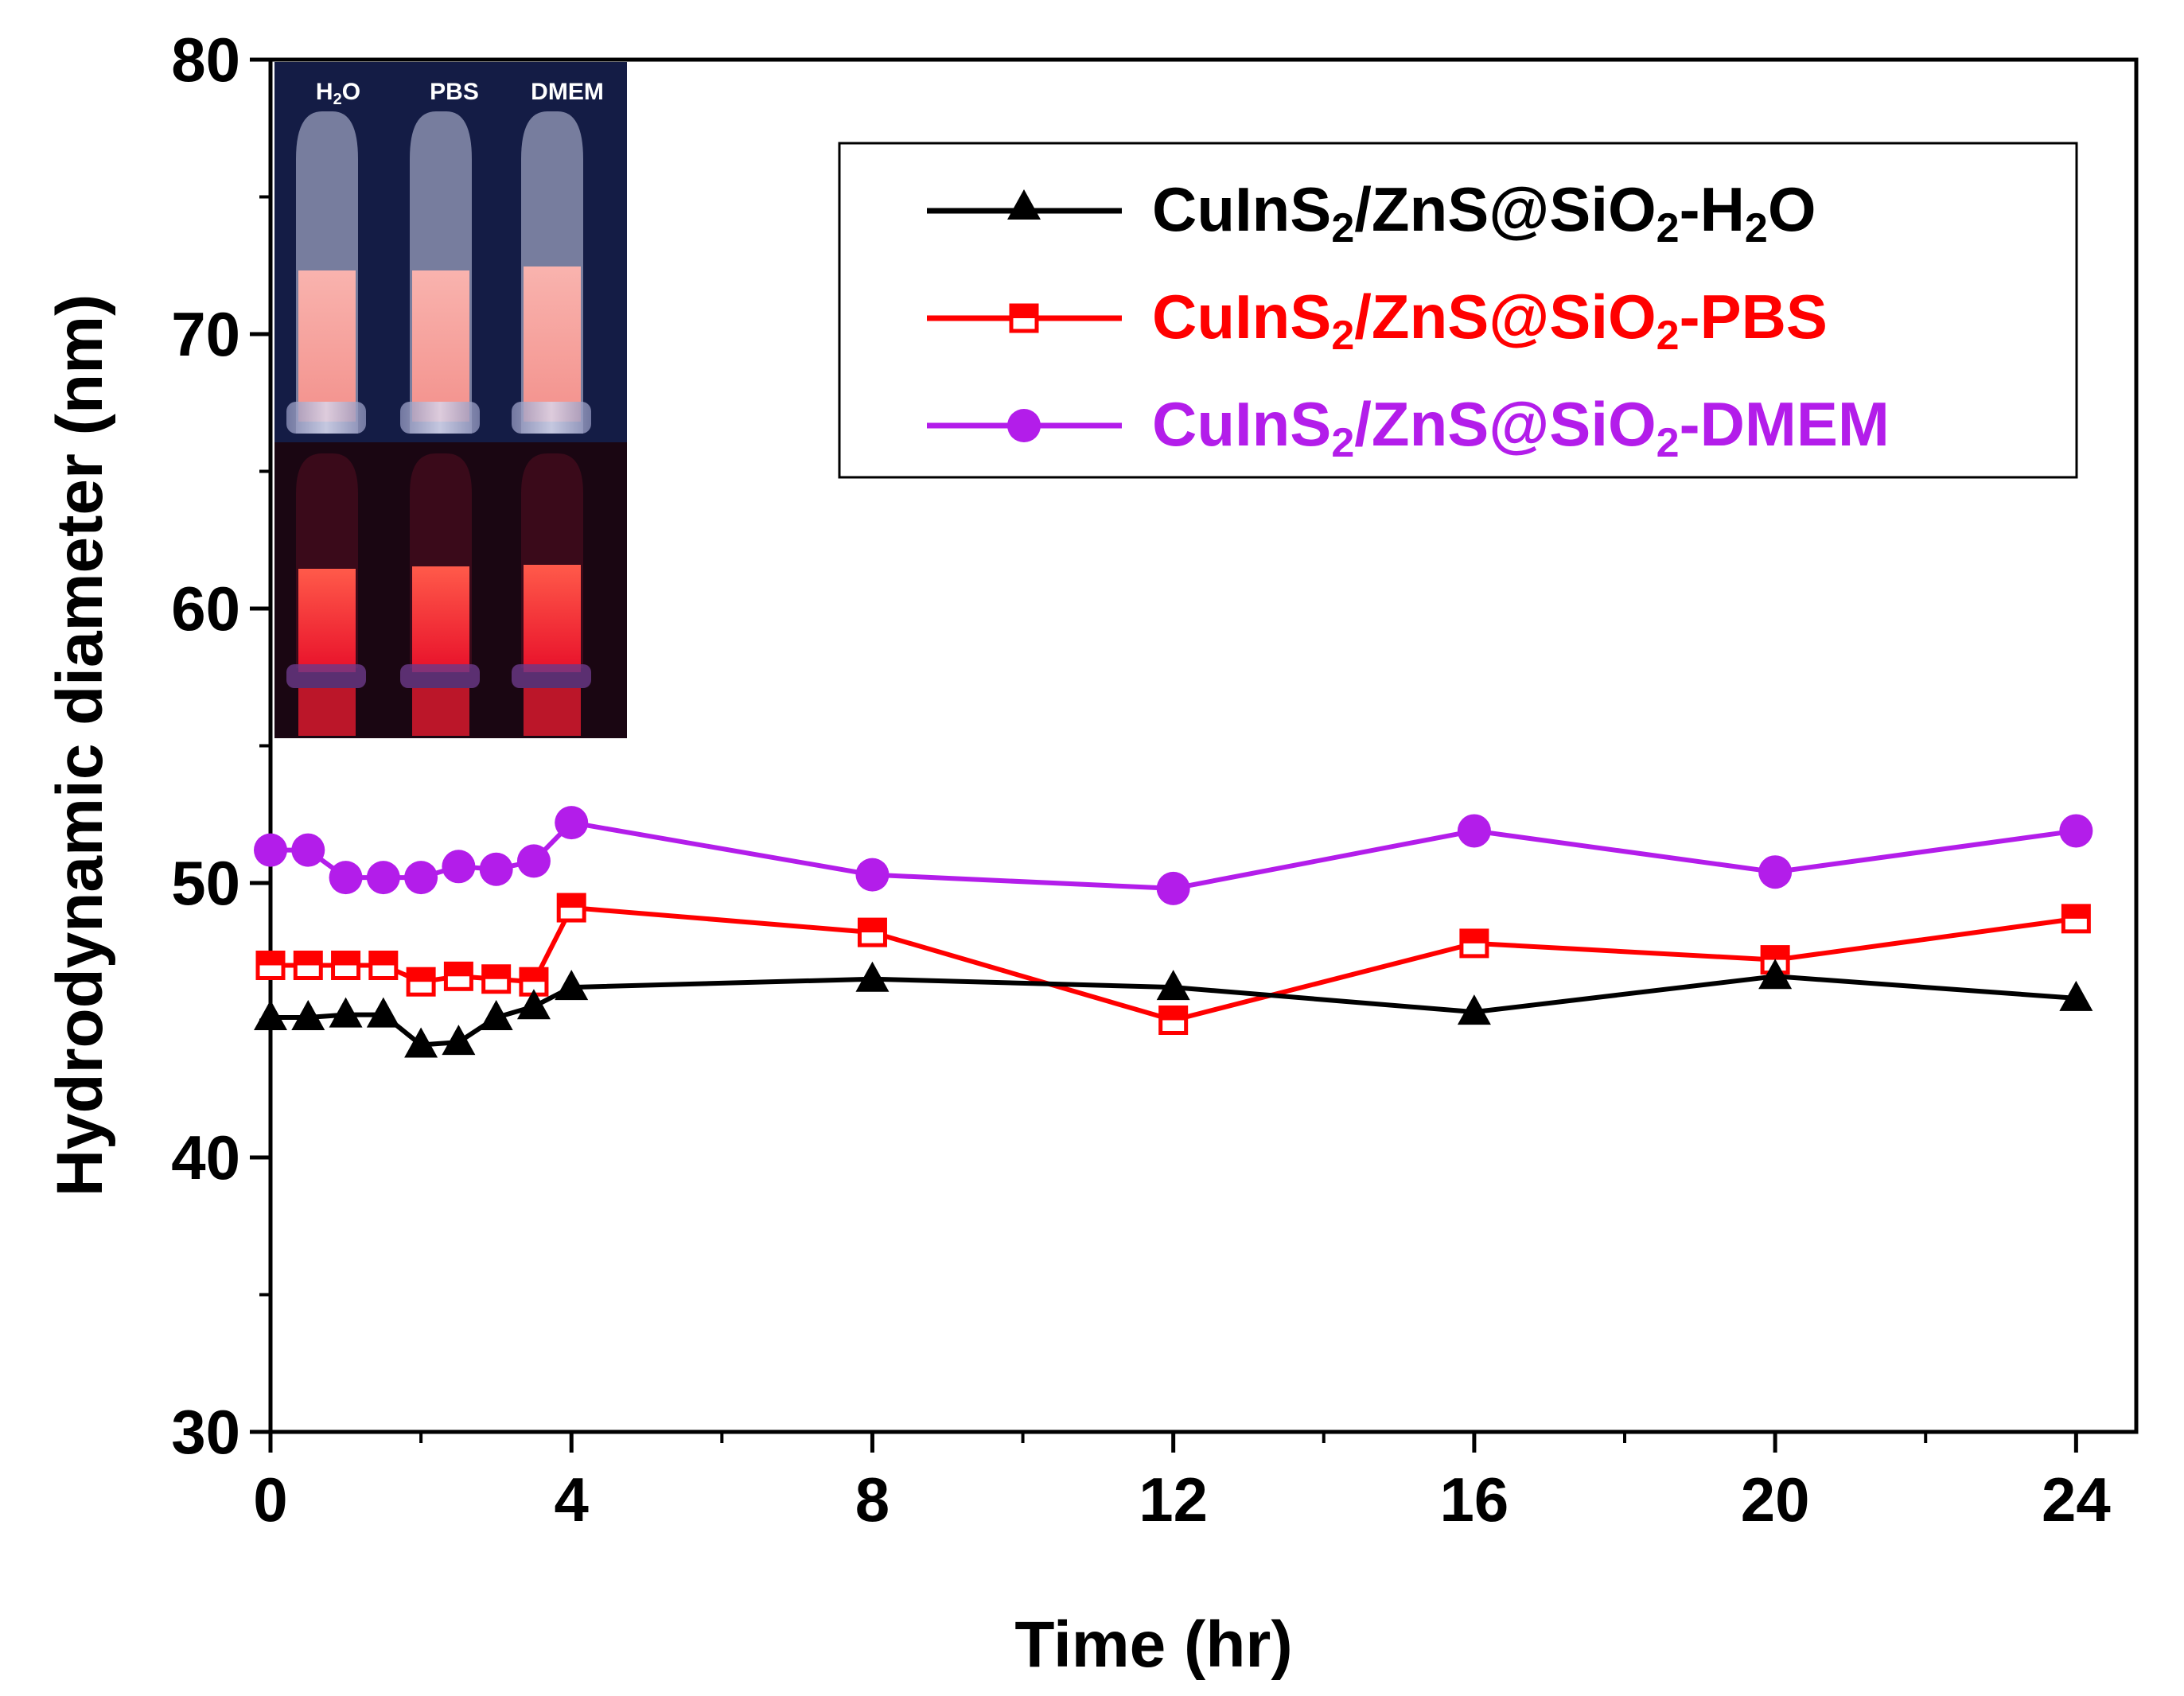 This screenshot has width=2184, height=1696. I want to click on tube-pbs-uv, so click(440, 594).